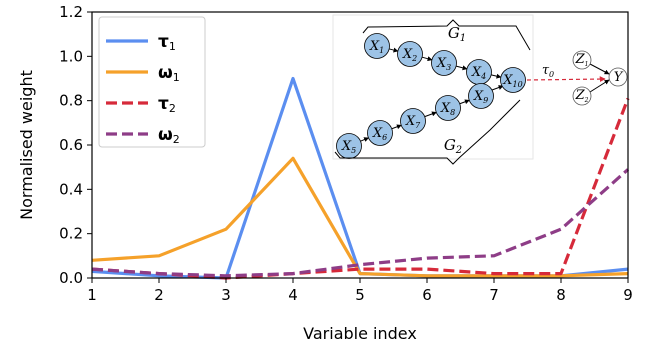  What do you see at coordinates (548, 71) in the screenshot?
I see `tau0-label: τ0` at bounding box center [548, 71].